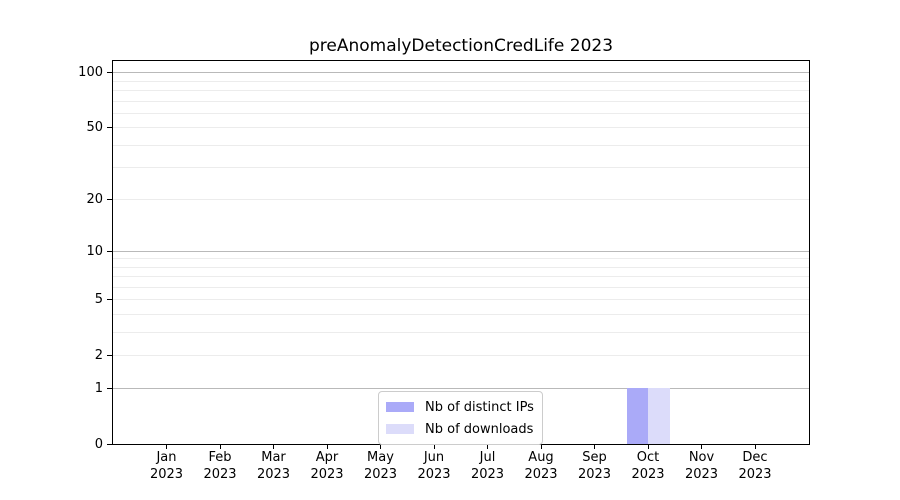  I want to click on y-tick-label-0: 0, so click(98, 444).